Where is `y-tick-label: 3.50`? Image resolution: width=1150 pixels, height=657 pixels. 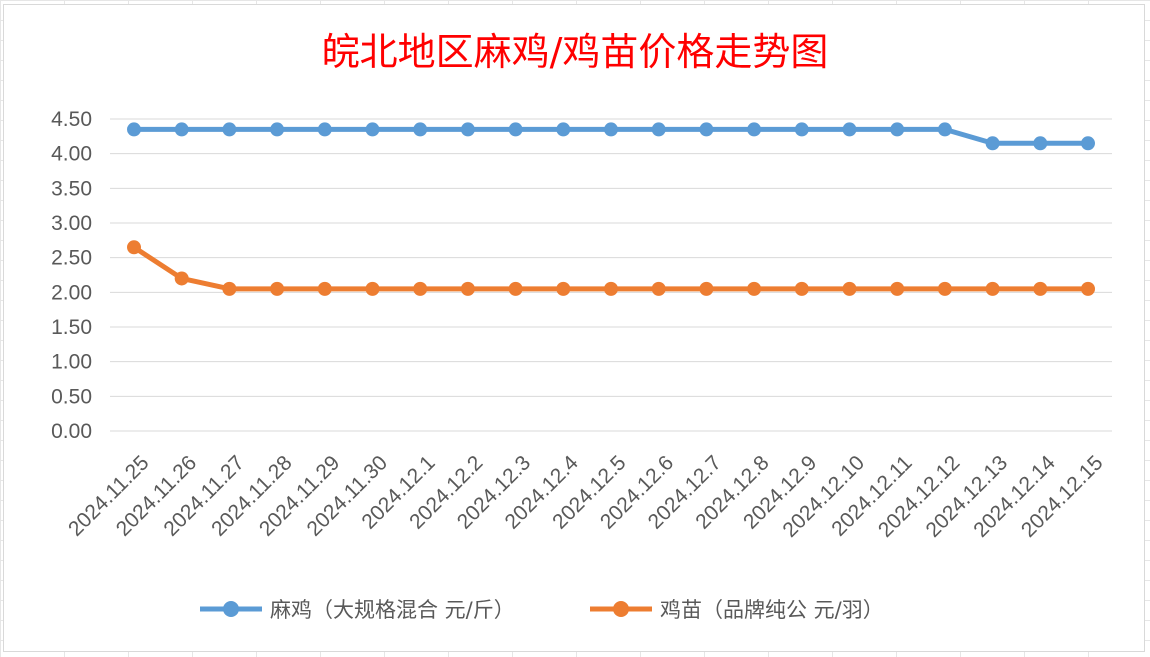
y-tick-label: 3.50 is located at coordinates (71, 188).